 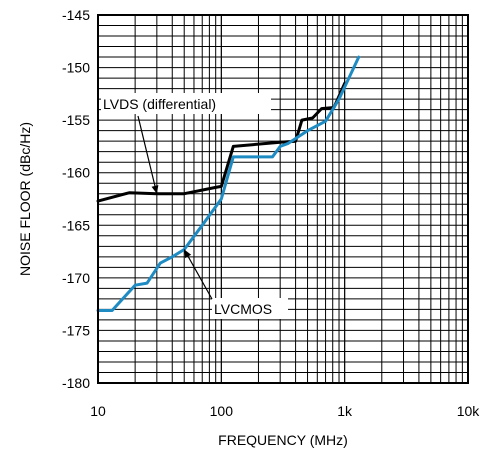 I want to click on x-axis-label: FREQUENCY (MHz), so click(x=283, y=440).